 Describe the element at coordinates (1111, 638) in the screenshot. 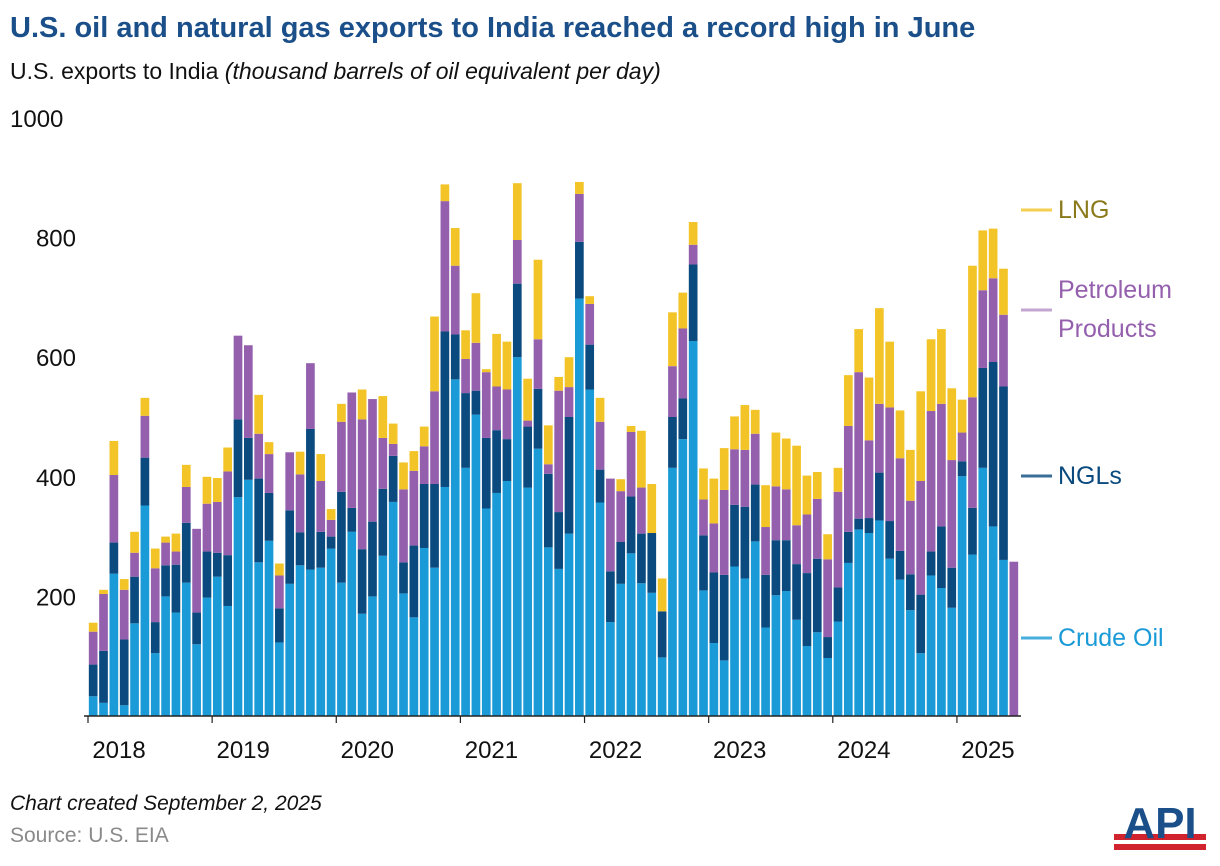

I see `legend-label-crude-oil-0: Crude Oil` at that location.